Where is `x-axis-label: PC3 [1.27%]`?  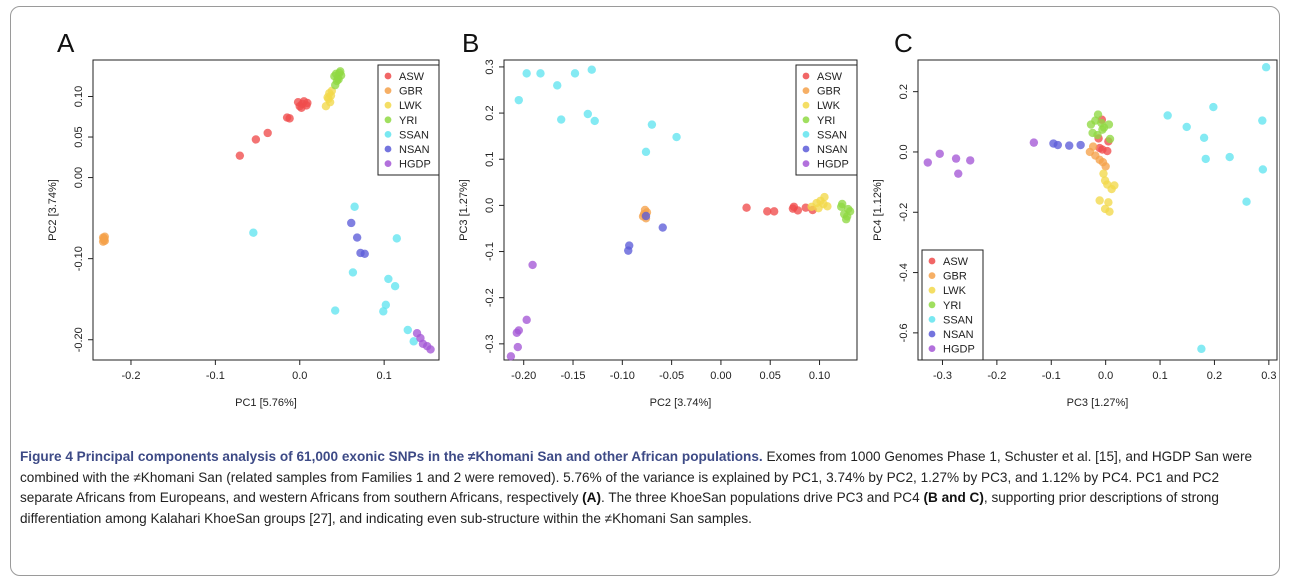 x-axis-label: PC3 [1.27%] is located at coordinates (1098, 403).